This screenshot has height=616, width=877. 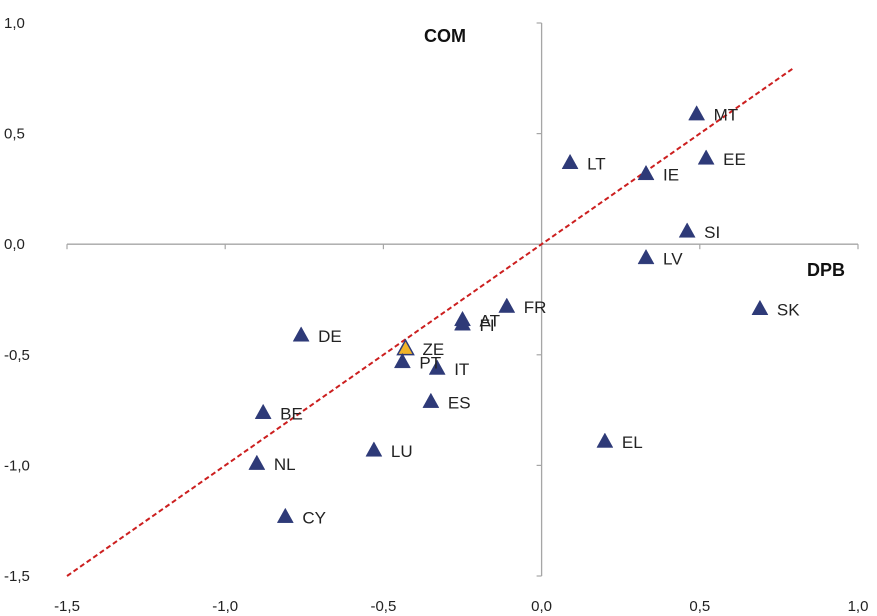 What do you see at coordinates (17, 576) in the screenshot?
I see `y-tick-label: -1,5` at bounding box center [17, 576].